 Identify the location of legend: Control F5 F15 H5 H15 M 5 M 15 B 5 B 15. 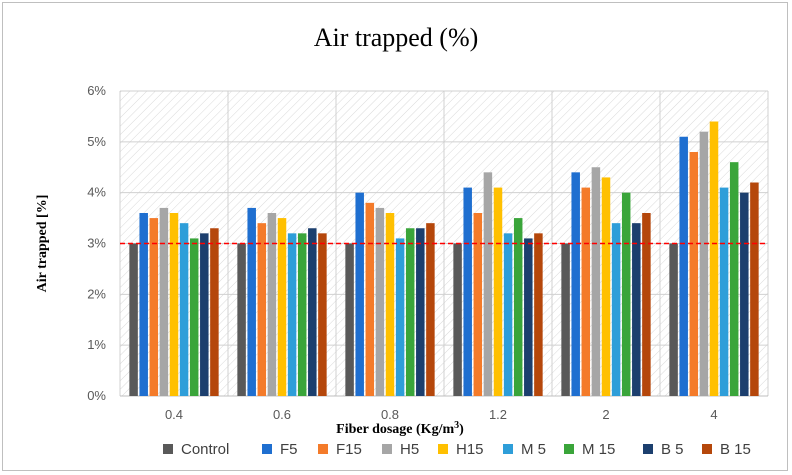
(457, 449).